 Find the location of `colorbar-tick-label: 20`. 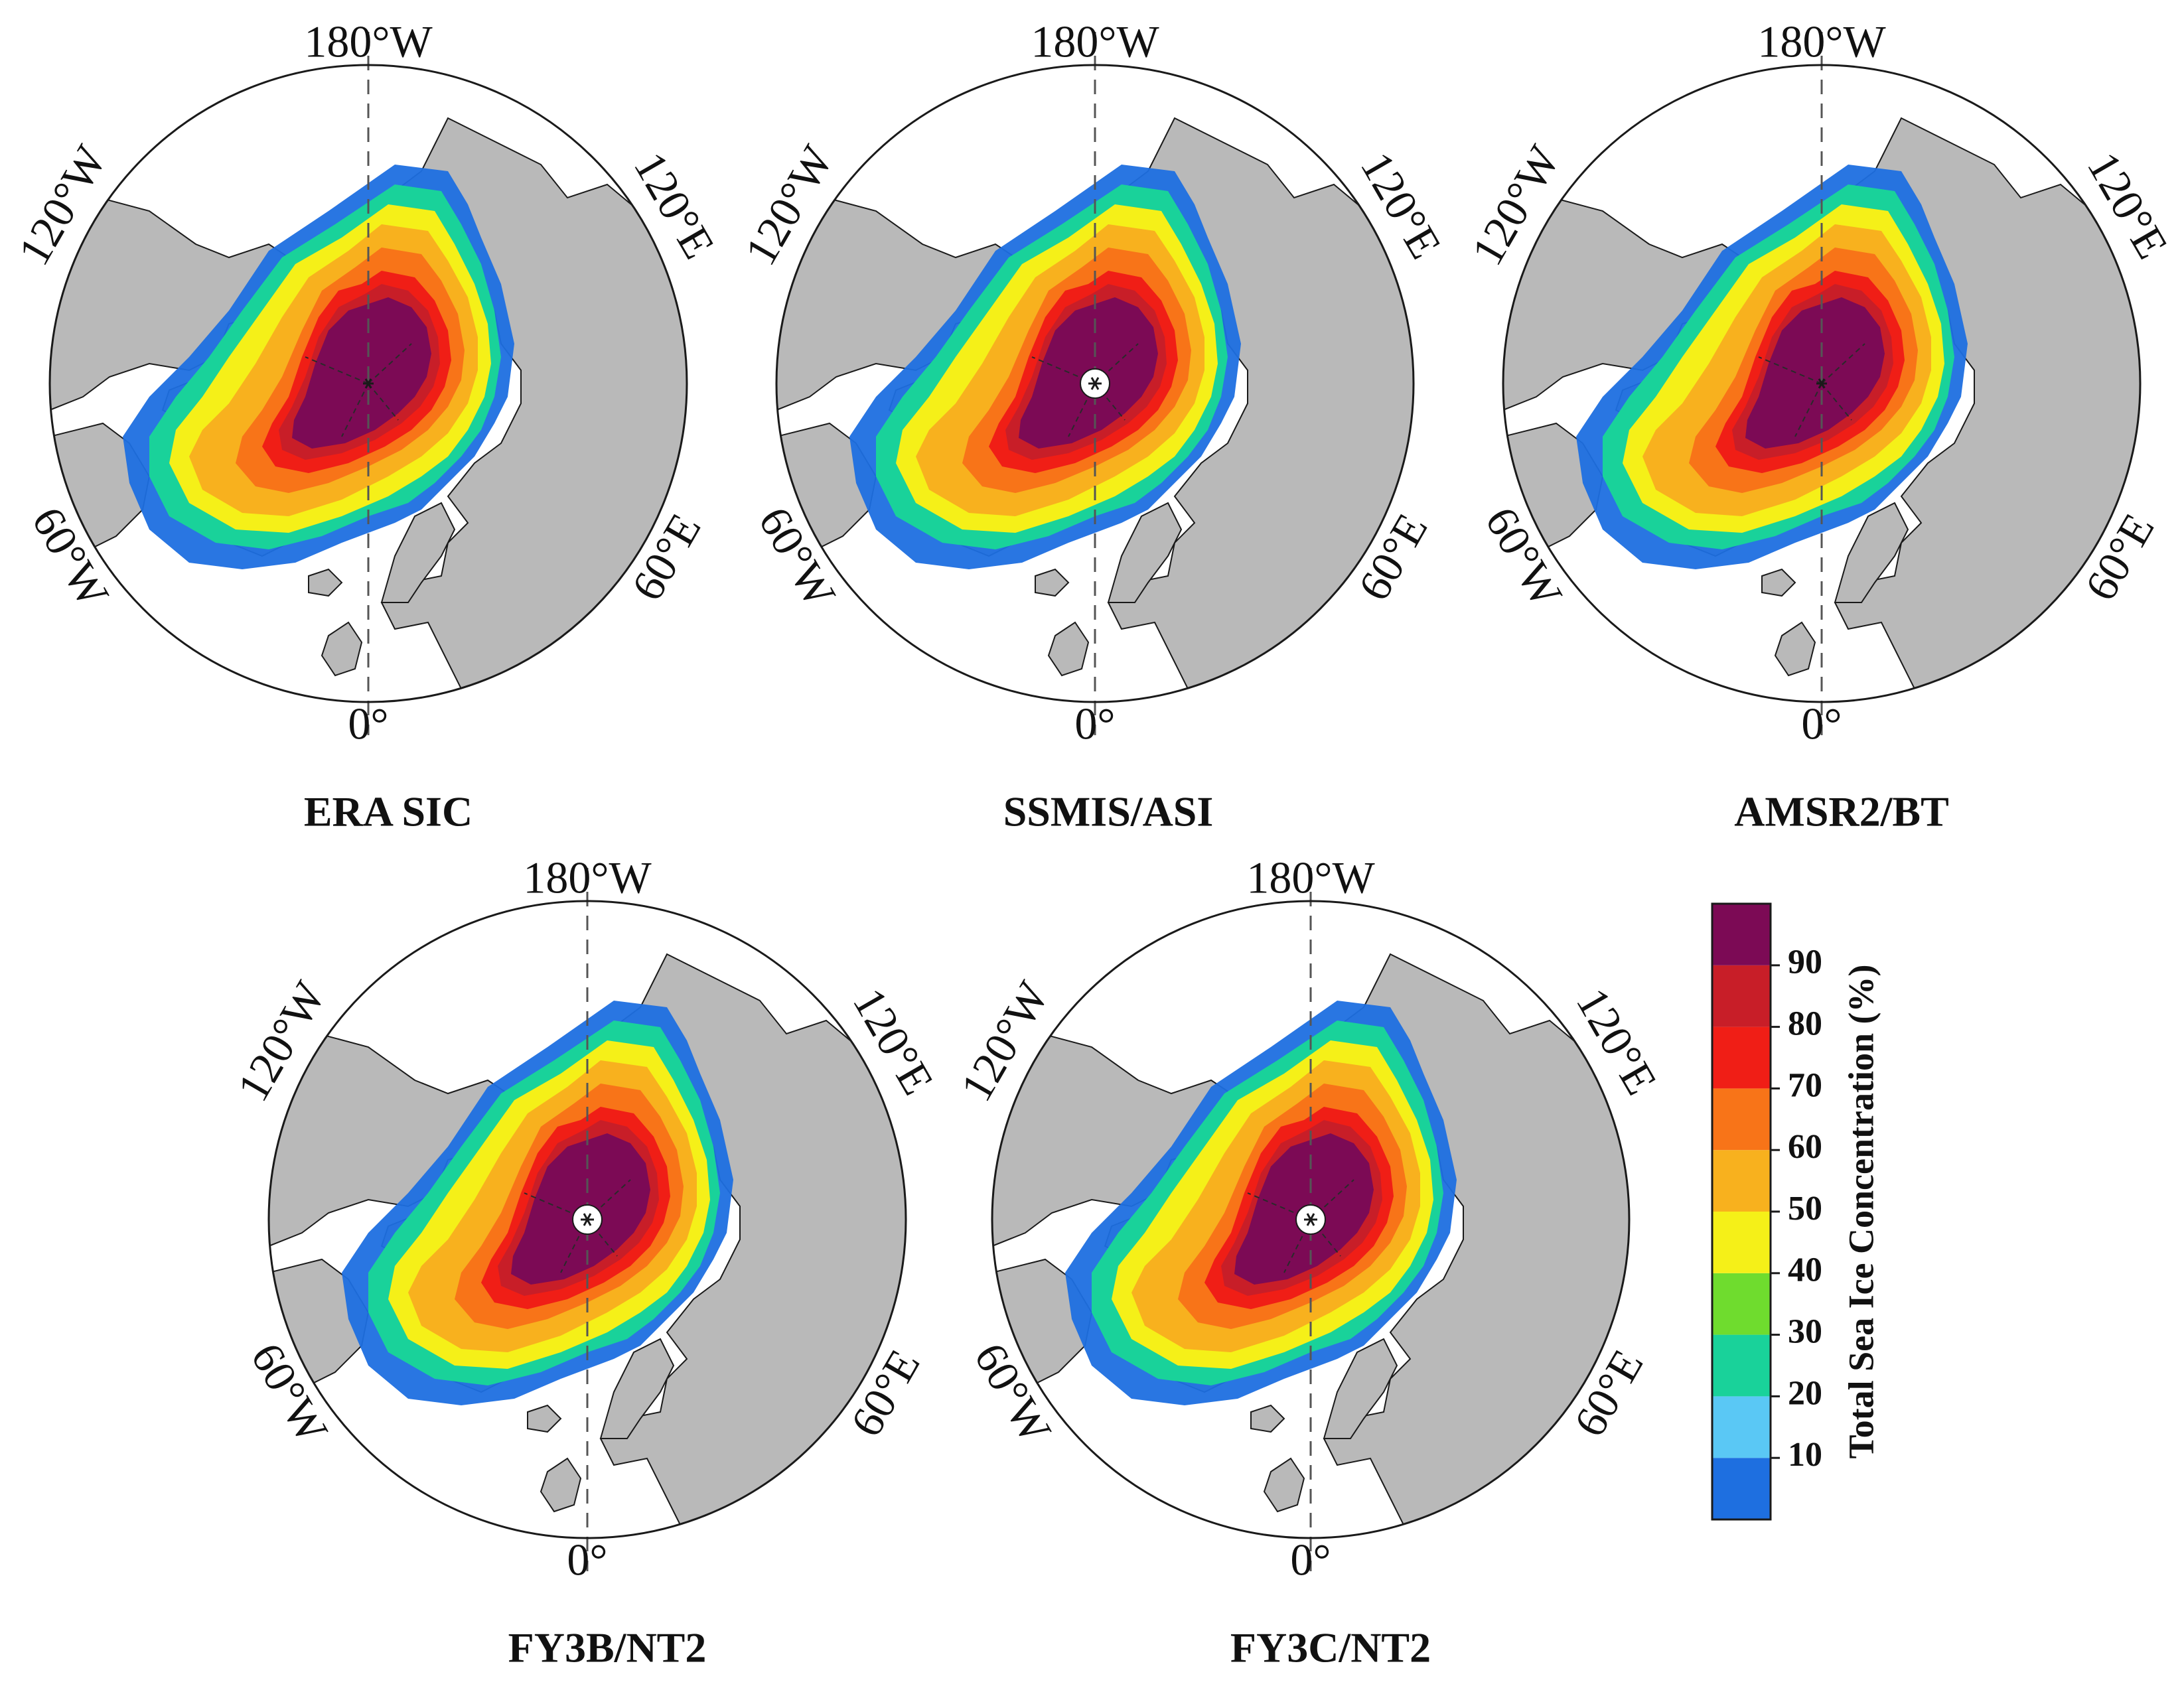

colorbar-tick-label: 20 is located at coordinates (1805, 1393).